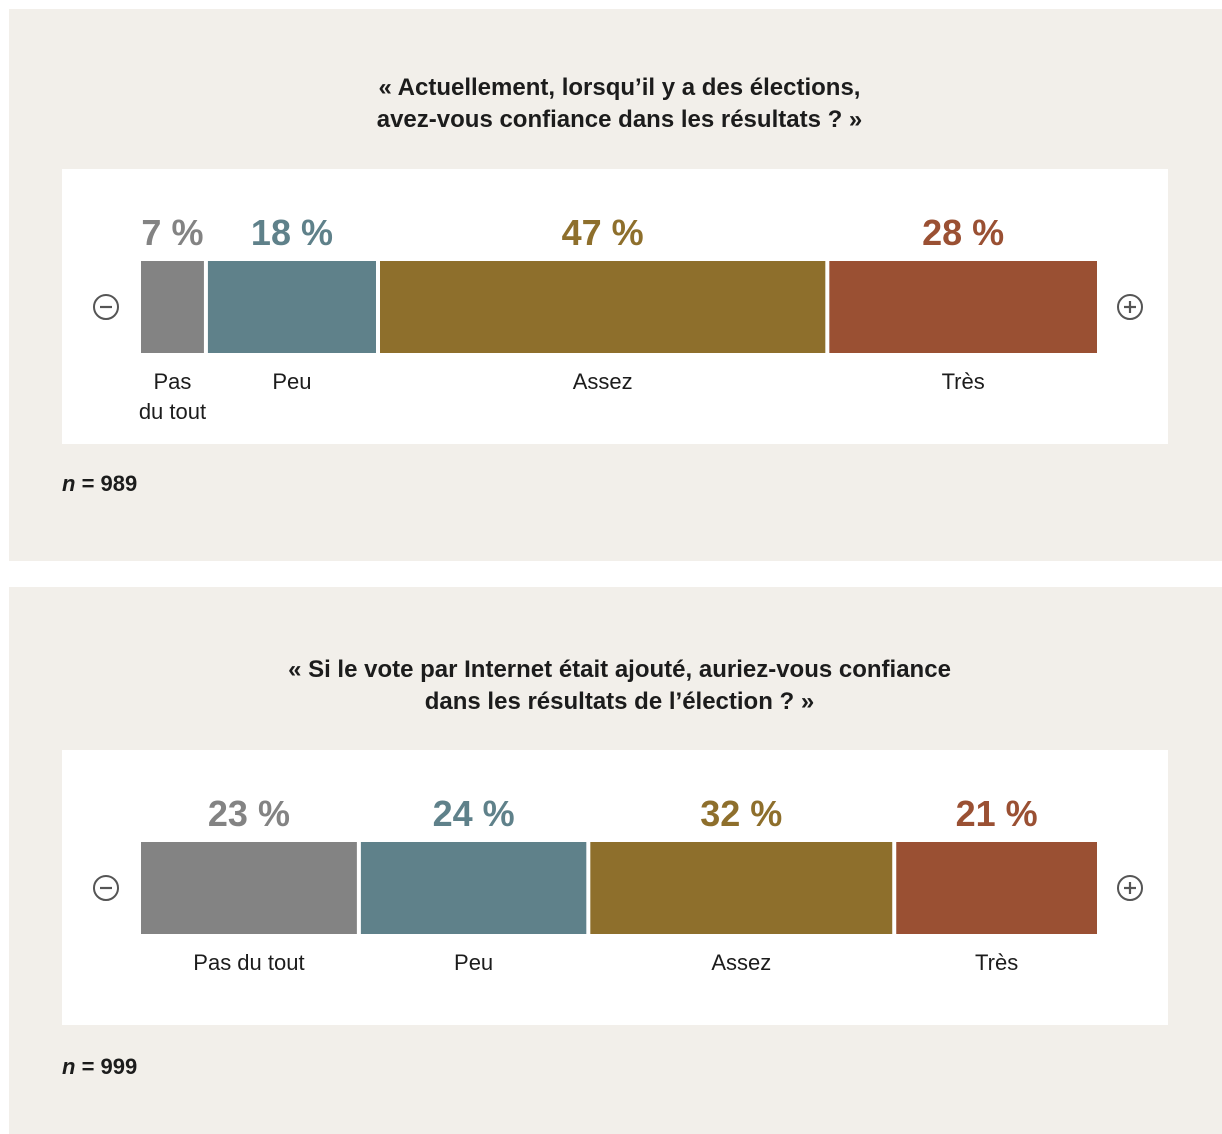 The height and width of the screenshot is (1134, 1222). Describe the element at coordinates (248, 962) in the screenshot. I see `category-label: Pas du tout` at that location.